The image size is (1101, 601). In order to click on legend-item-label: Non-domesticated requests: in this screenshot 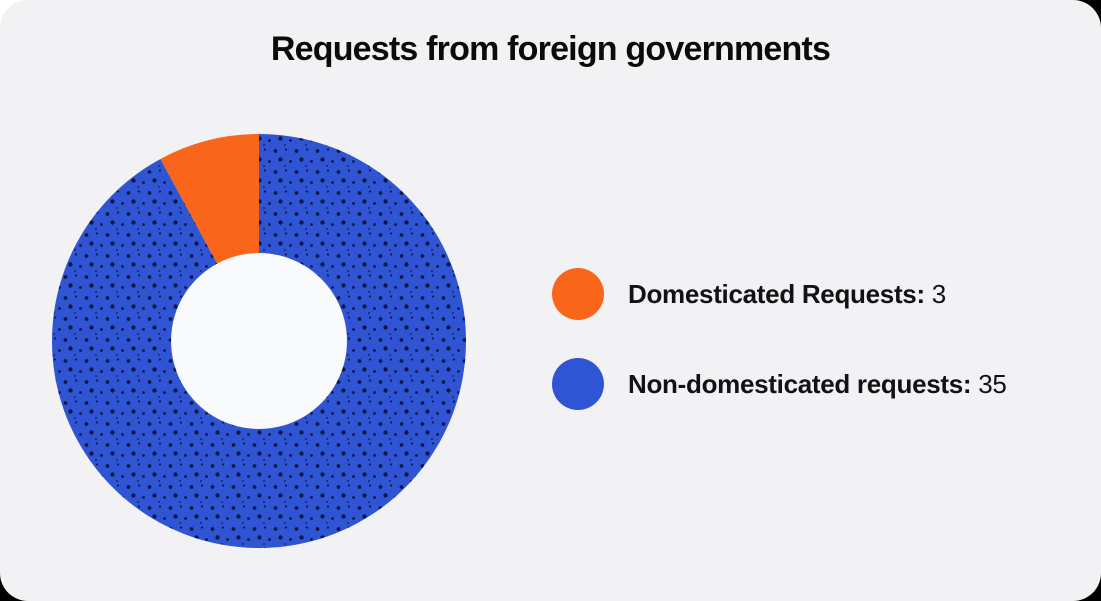, I will do `click(800, 383)`.